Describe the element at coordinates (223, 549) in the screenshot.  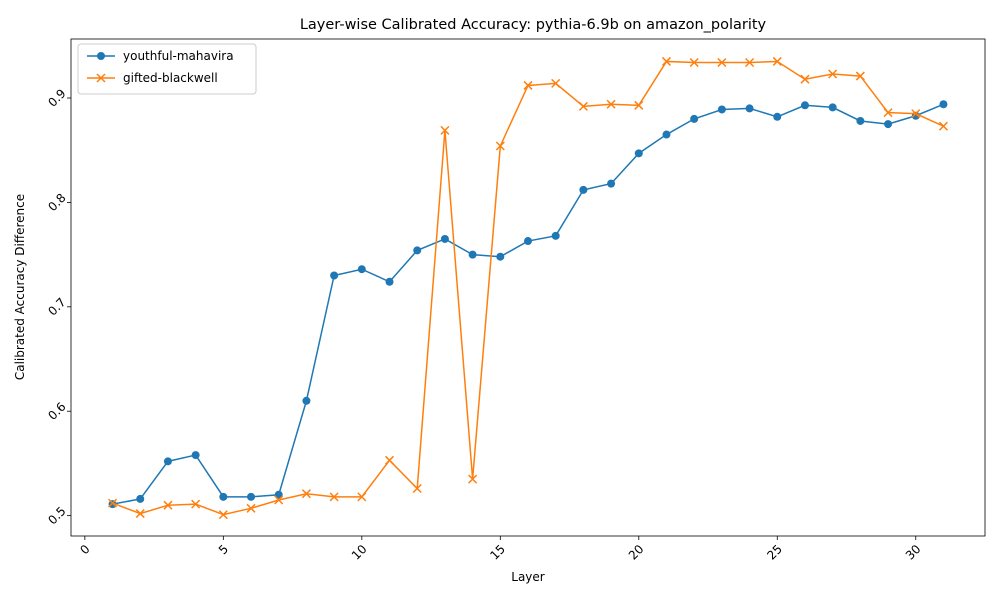
I see `x-tick-label-5: 5` at that location.